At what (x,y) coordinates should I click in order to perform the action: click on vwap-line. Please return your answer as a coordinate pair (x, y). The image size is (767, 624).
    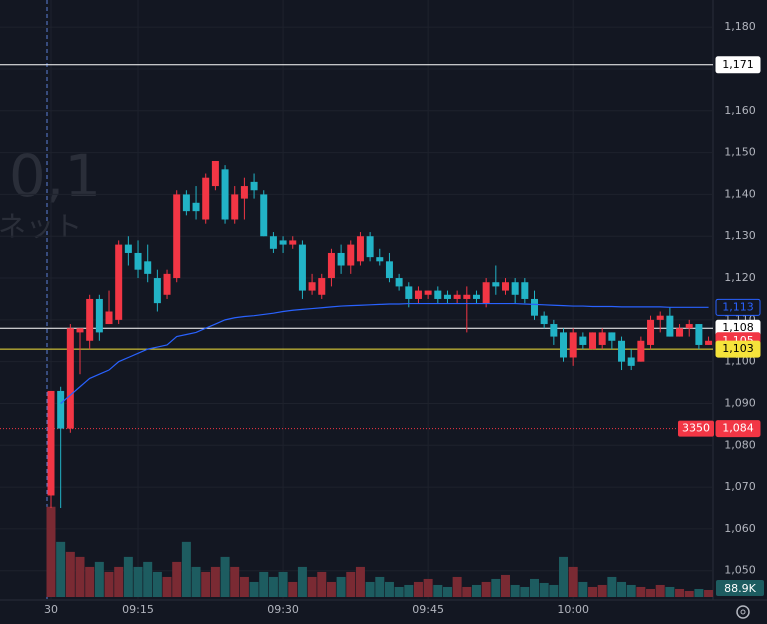
    Looking at the image, I should click on (384, 353).